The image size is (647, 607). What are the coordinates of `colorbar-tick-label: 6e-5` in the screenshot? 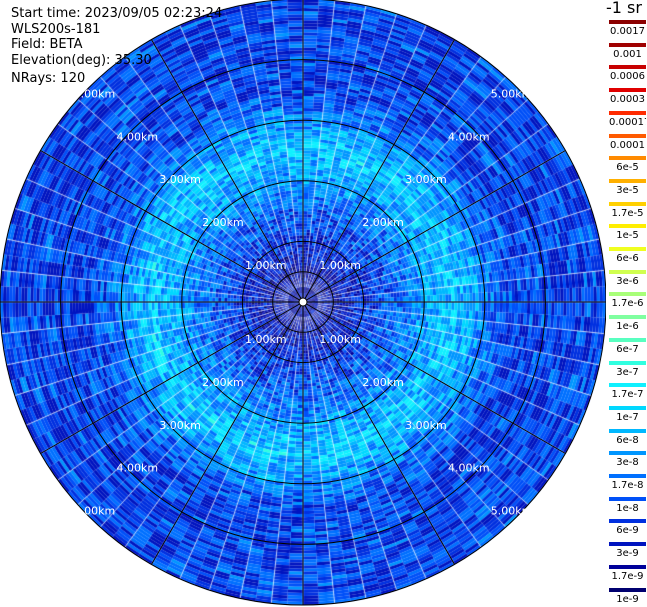 It's located at (627, 168).